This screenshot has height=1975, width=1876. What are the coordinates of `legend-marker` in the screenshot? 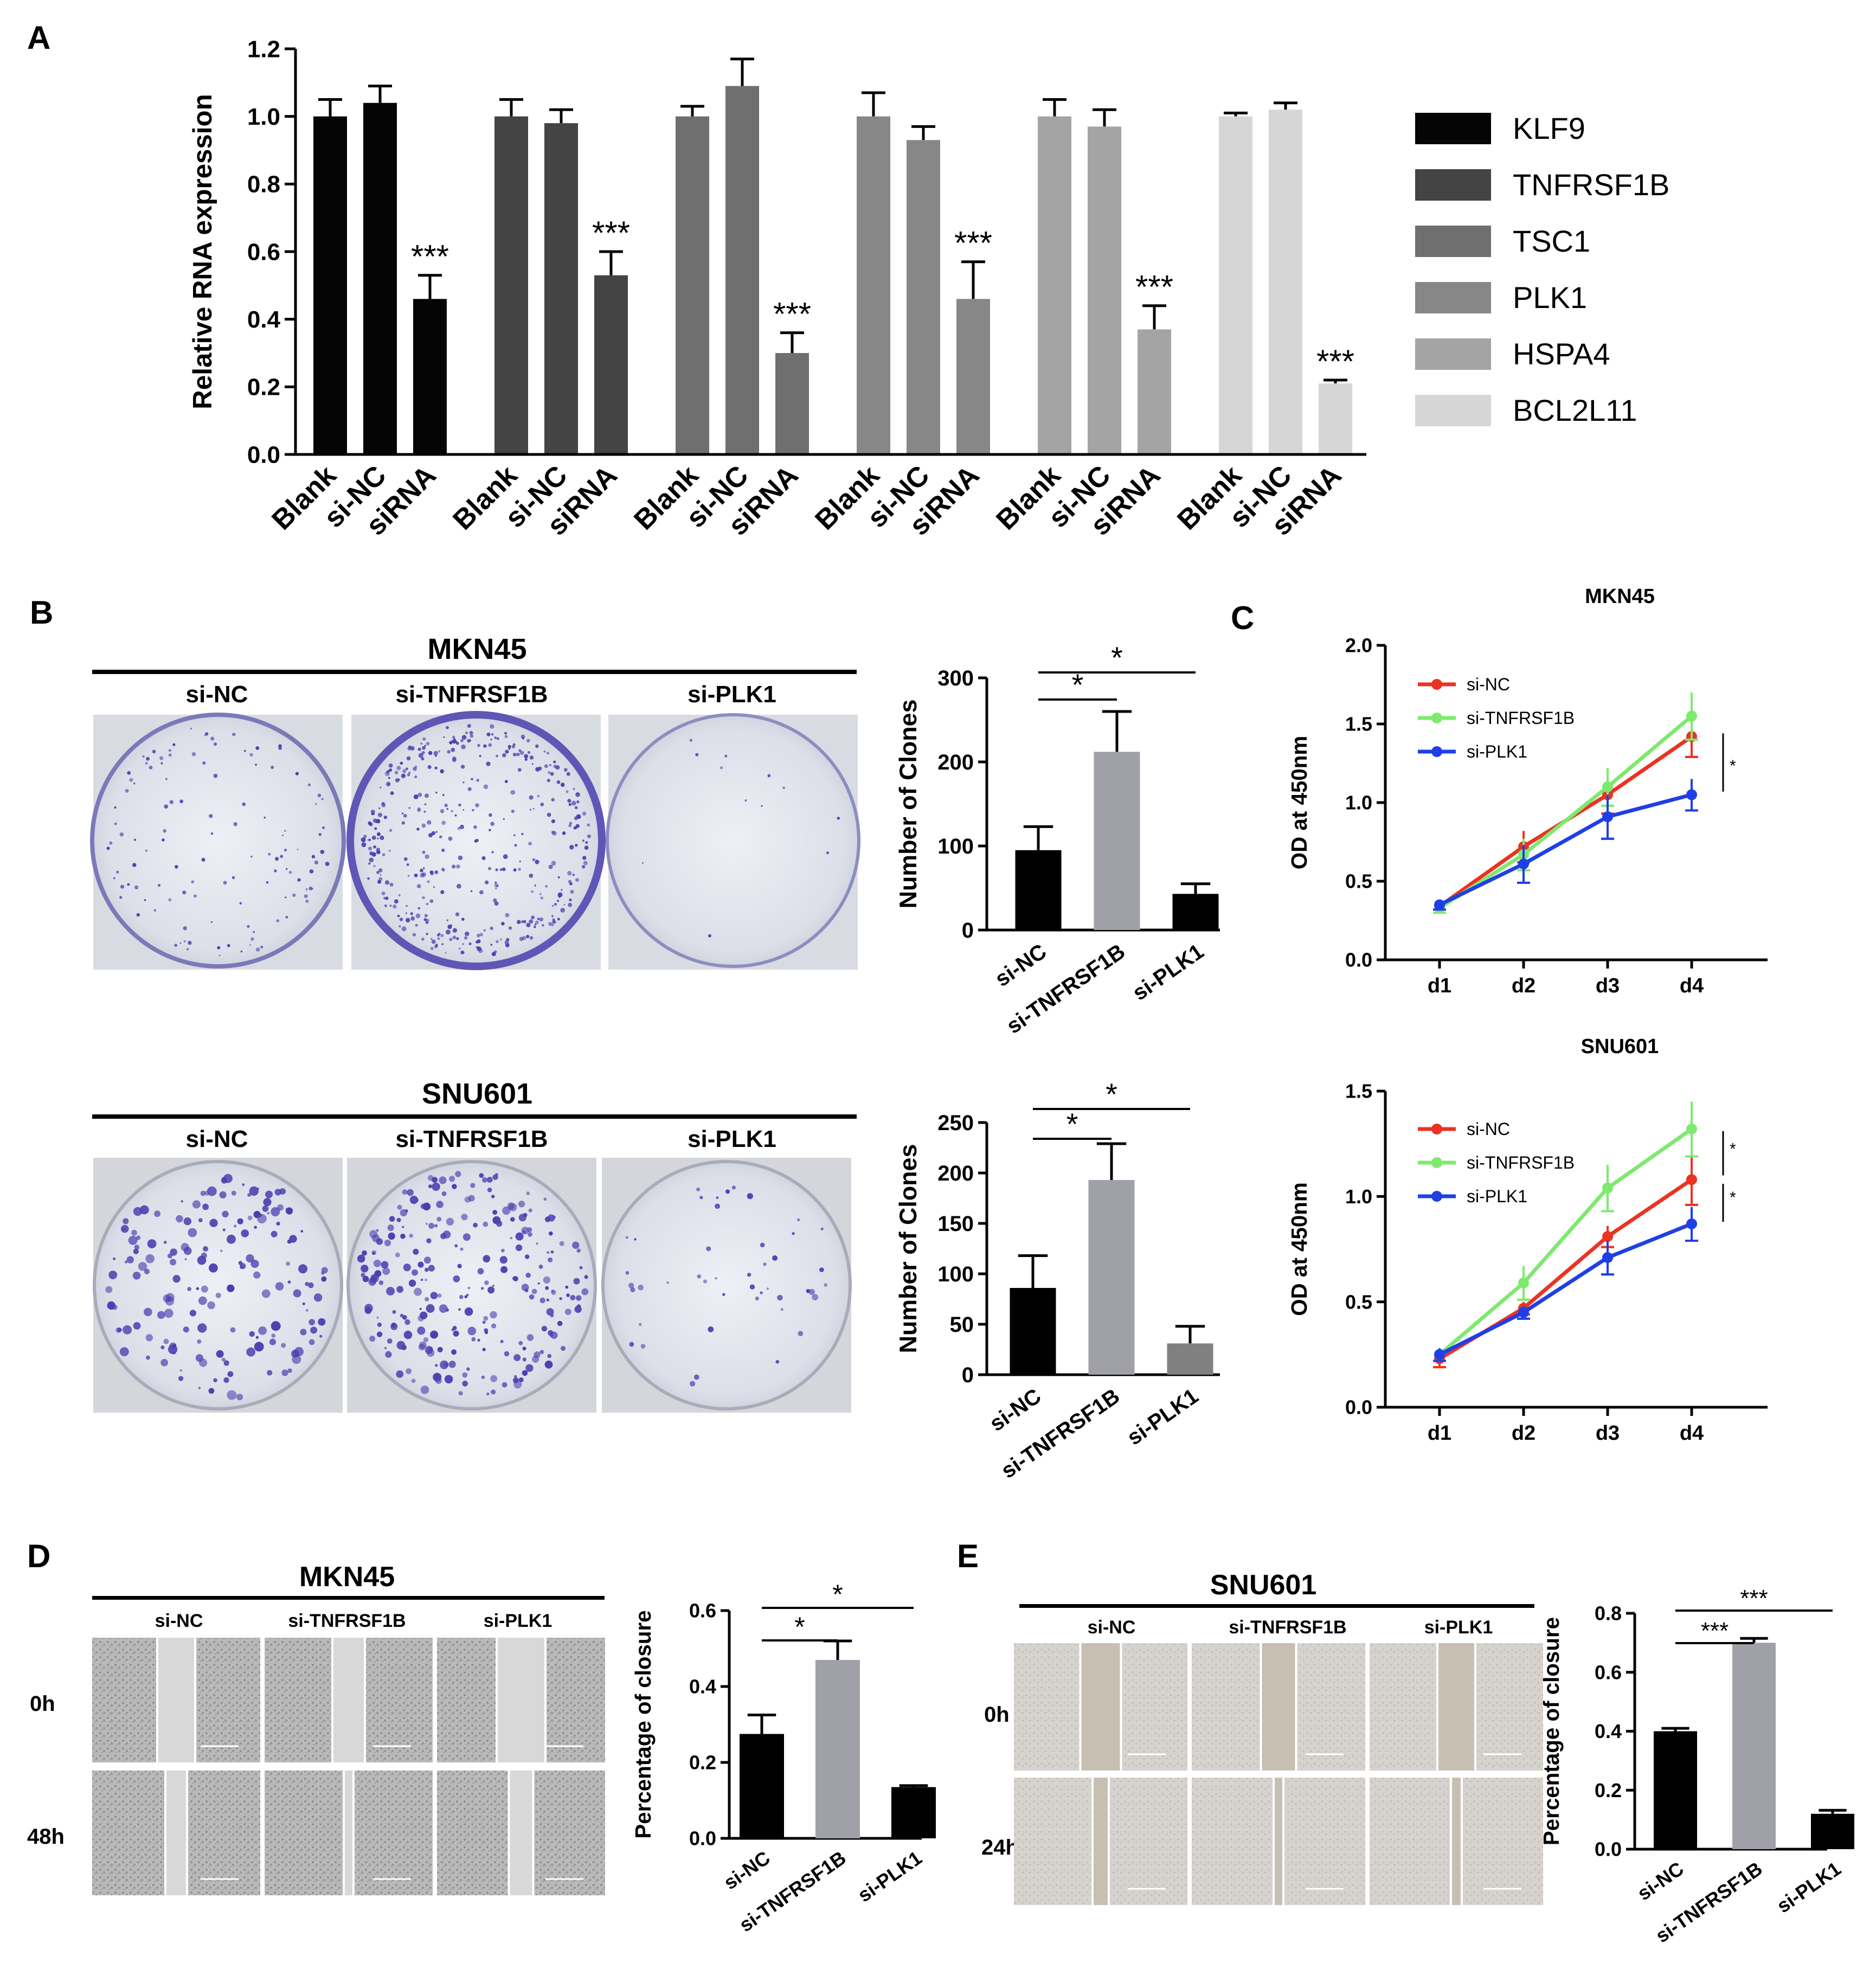 It's located at (1436, 684).